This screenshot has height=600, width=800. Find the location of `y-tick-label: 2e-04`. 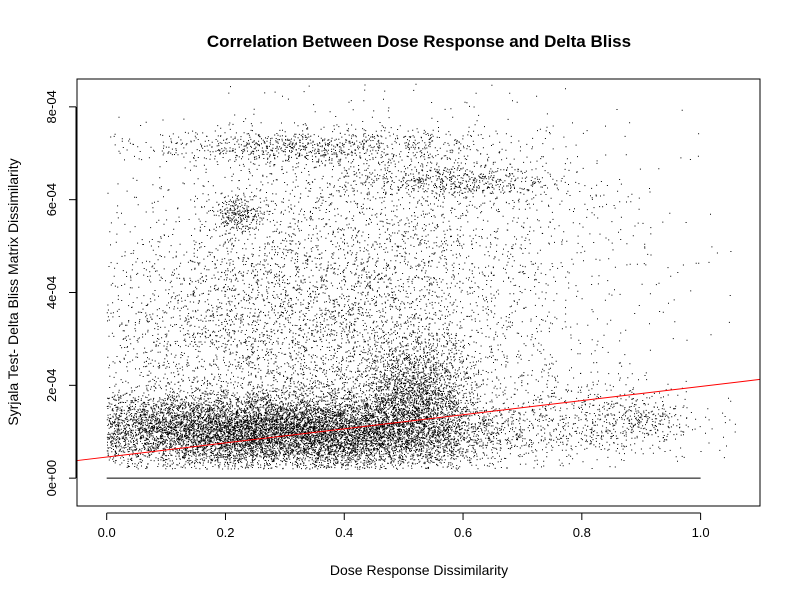

y-tick-label: 2e-04 is located at coordinates (51, 385).